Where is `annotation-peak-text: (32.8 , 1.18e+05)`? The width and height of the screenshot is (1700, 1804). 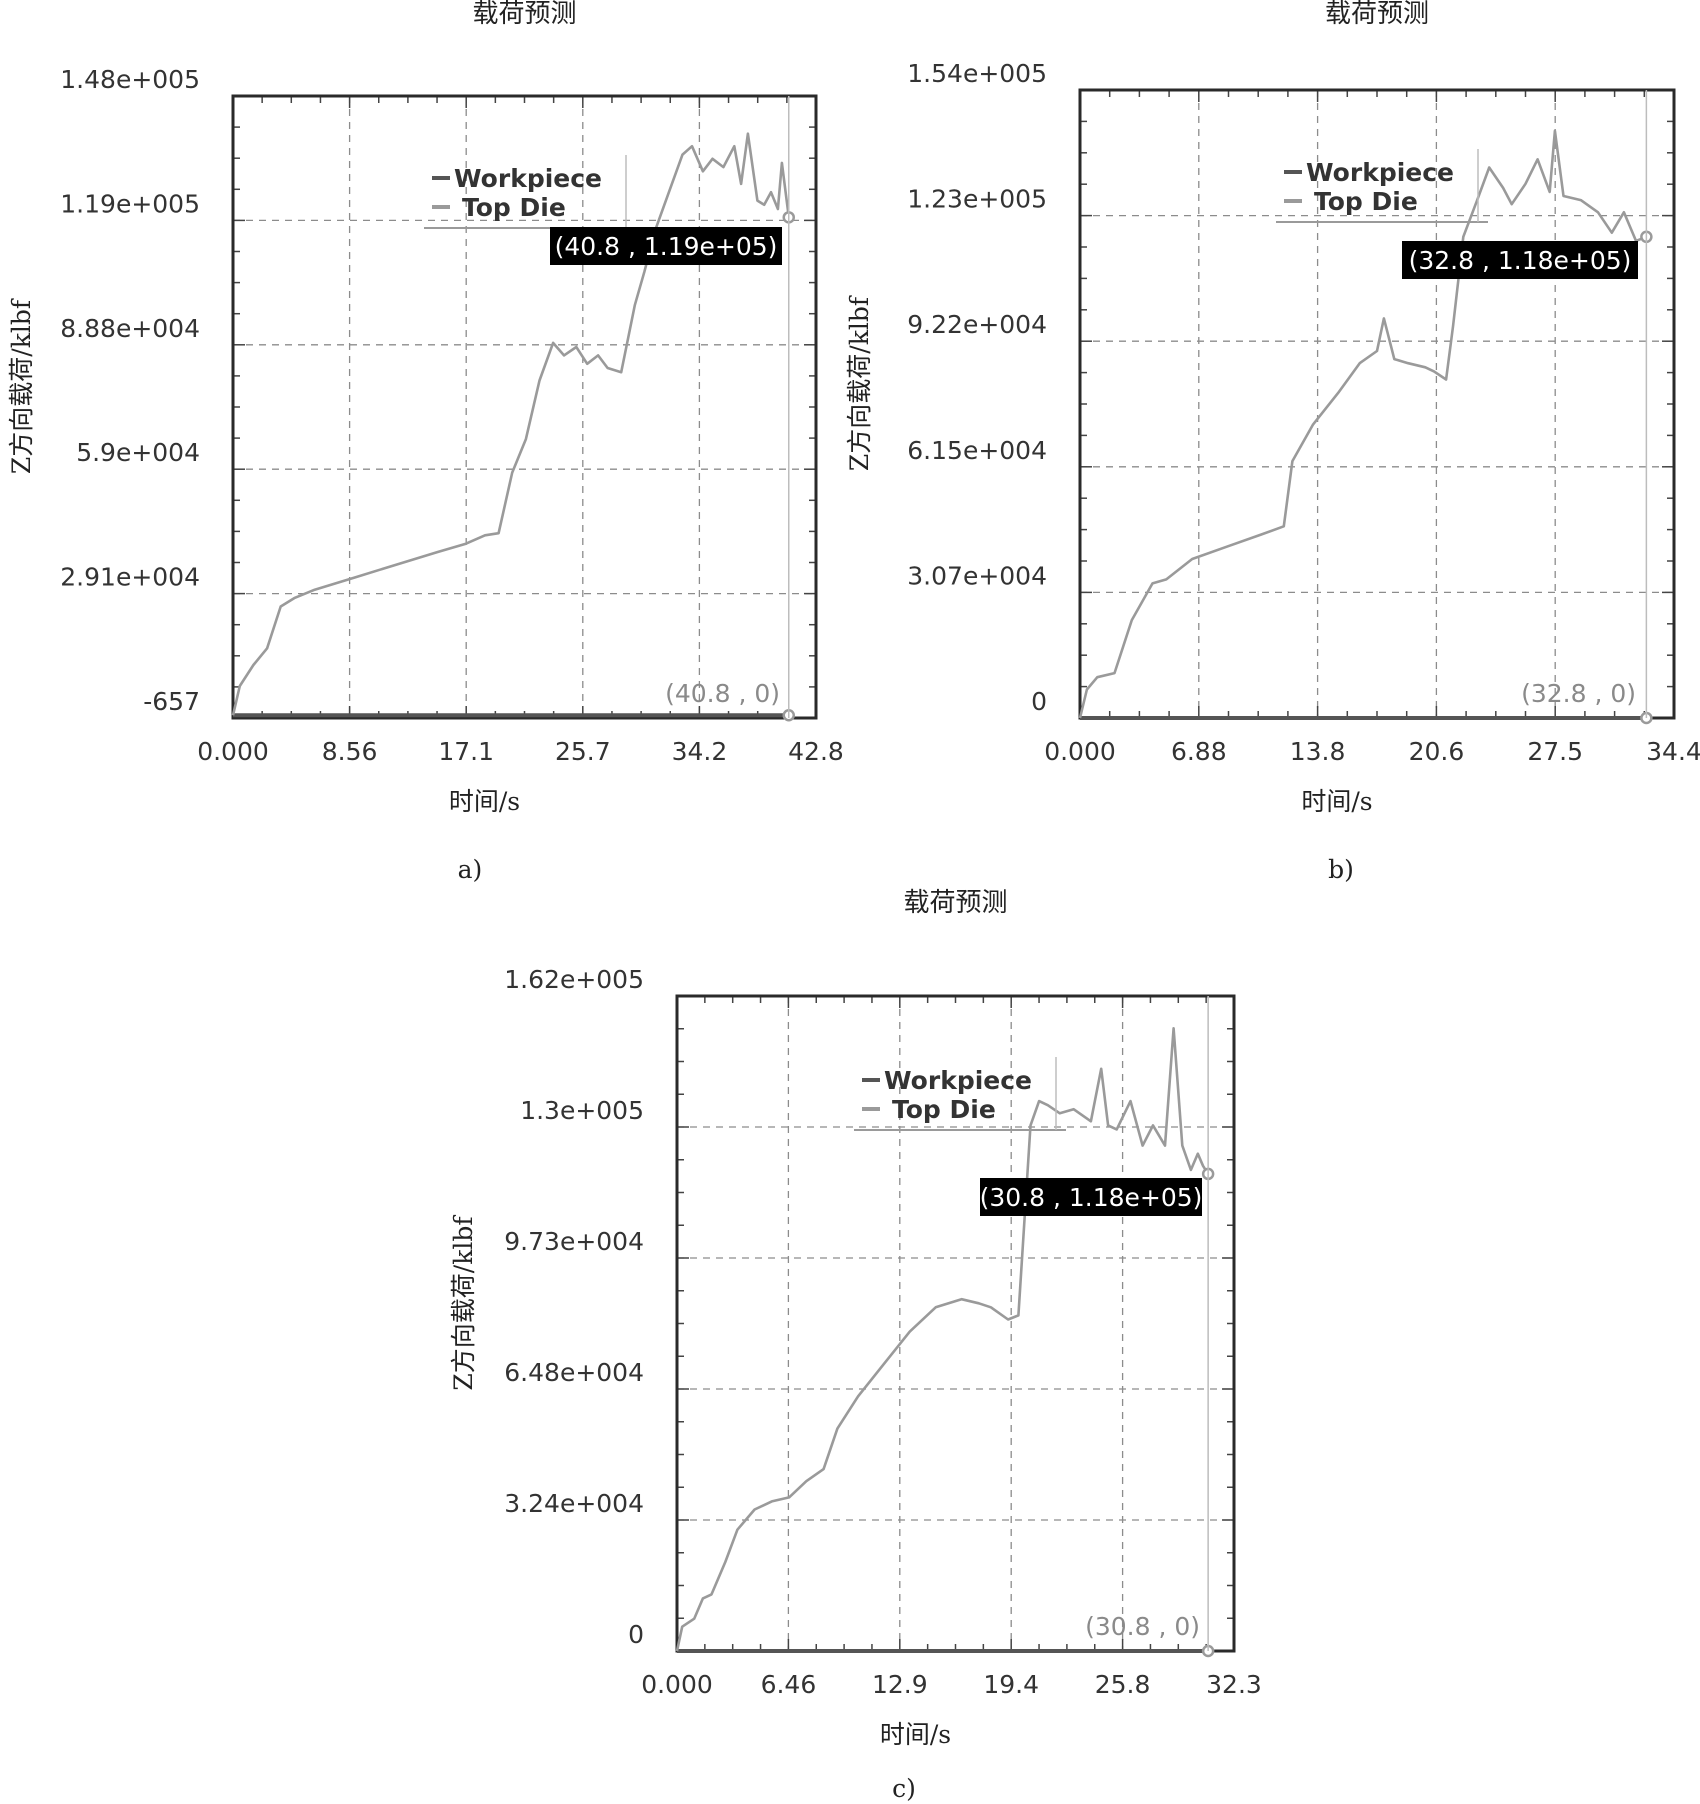 annotation-peak-text: (32.8 , 1.18e+05) is located at coordinates (1520, 260).